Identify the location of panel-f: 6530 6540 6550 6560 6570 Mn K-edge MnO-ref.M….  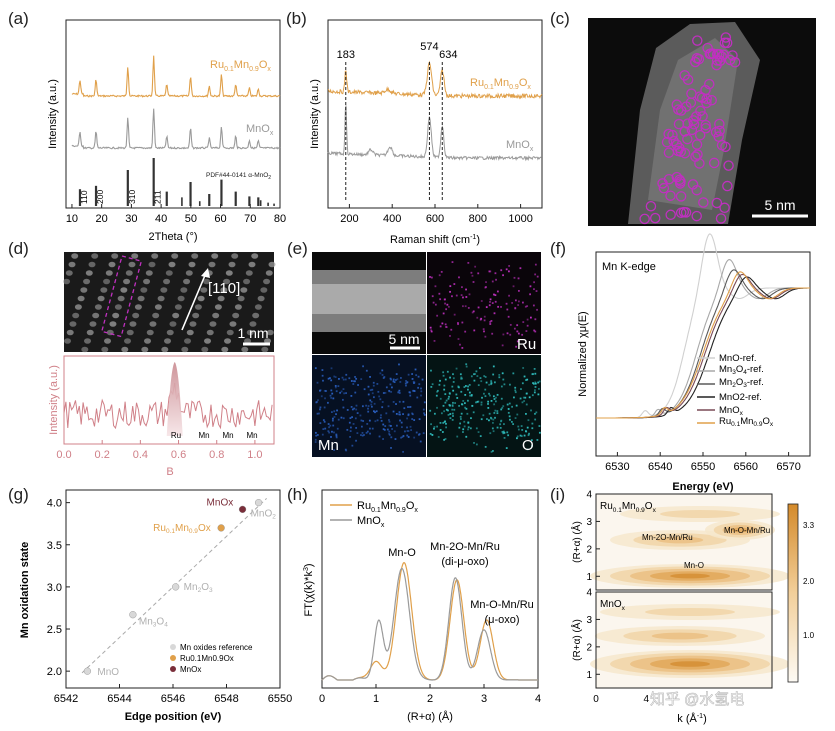
(694, 363).